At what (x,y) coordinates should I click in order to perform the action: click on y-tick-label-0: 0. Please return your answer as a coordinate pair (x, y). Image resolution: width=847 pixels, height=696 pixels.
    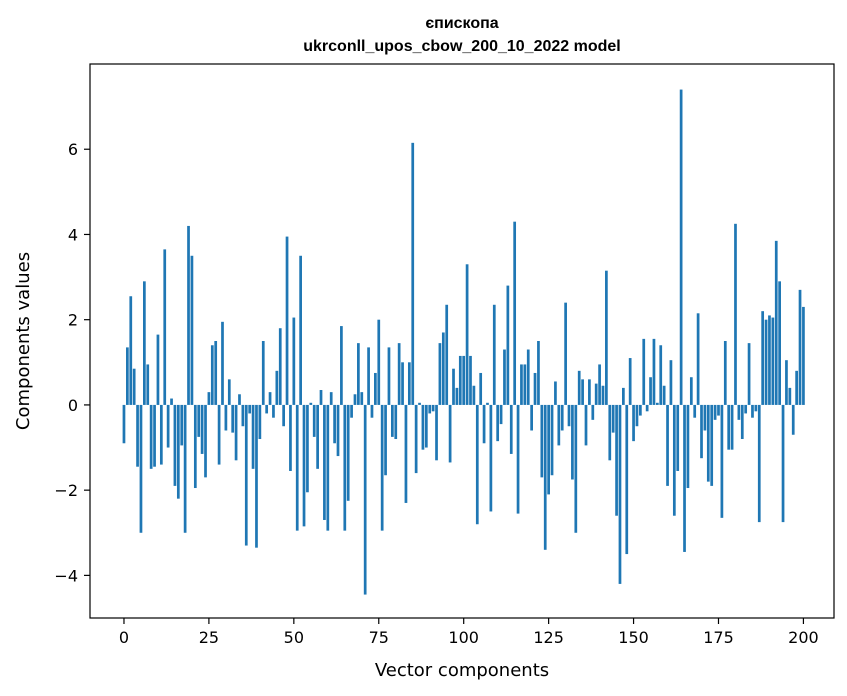
    Looking at the image, I should click on (73, 405).